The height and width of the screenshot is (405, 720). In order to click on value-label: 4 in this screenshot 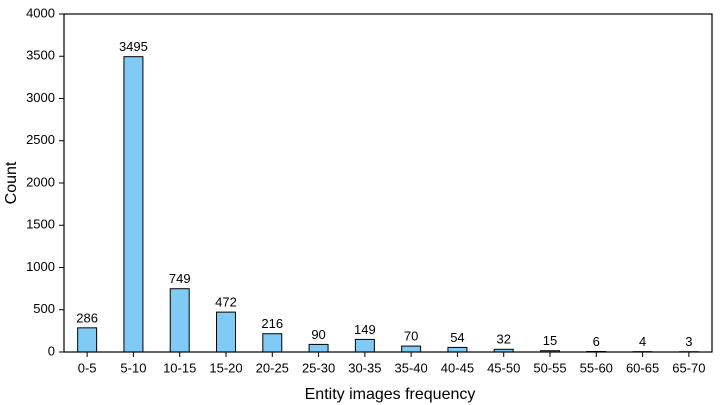, I will do `click(642, 341)`.